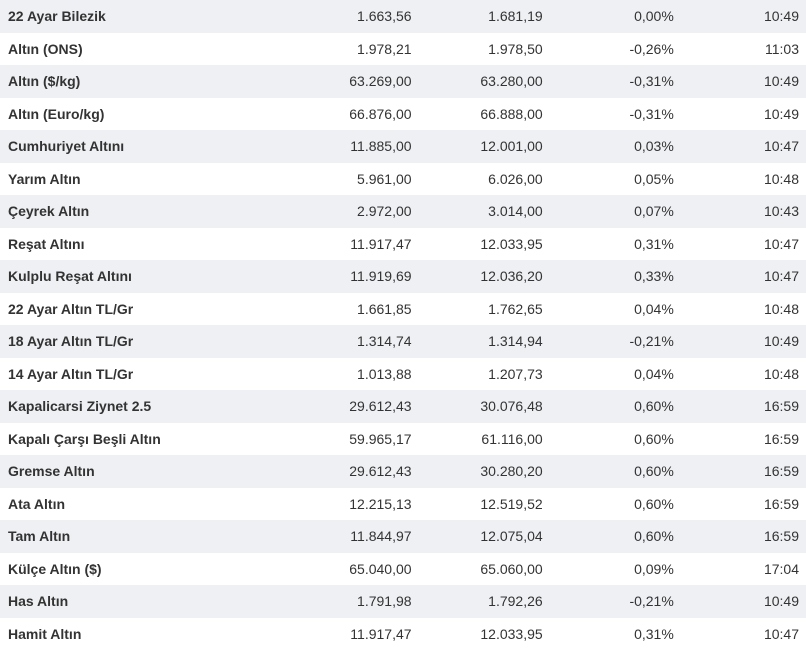 The height and width of the screenshot is (650, 806). Describe the element at coordinates (347, 601) in the screenshot. I see `buy-price: 1.791,98` at that location.